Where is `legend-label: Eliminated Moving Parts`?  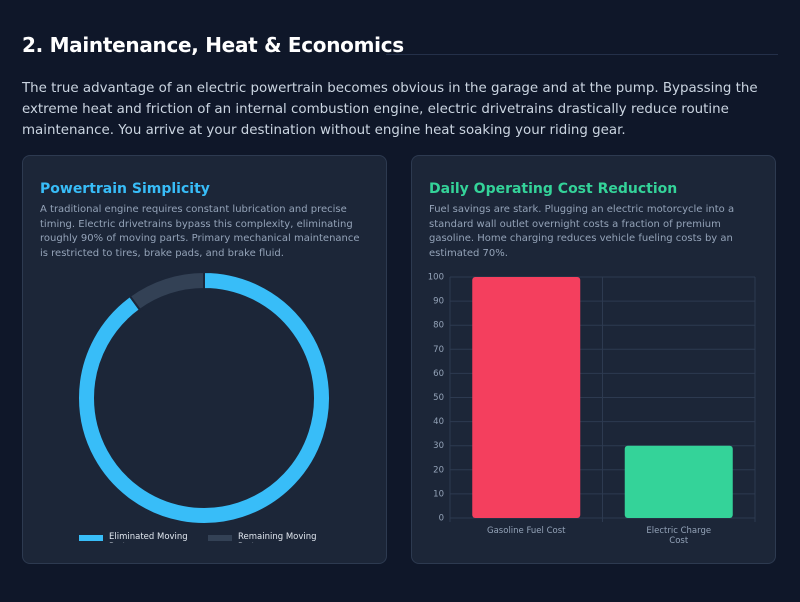
legend-label: Eliminated Moving Parts is located at coordinates (148, 537).